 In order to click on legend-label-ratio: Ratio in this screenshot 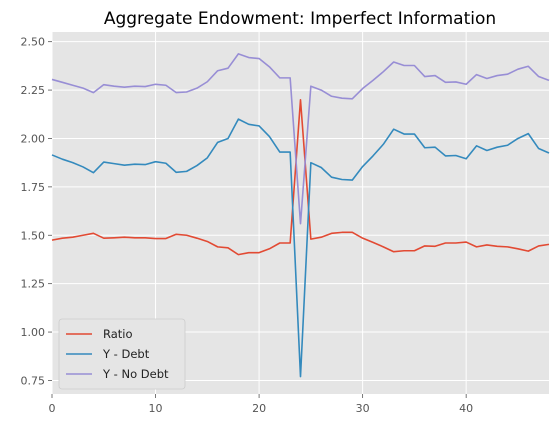, I will do `click(118, 334)`.